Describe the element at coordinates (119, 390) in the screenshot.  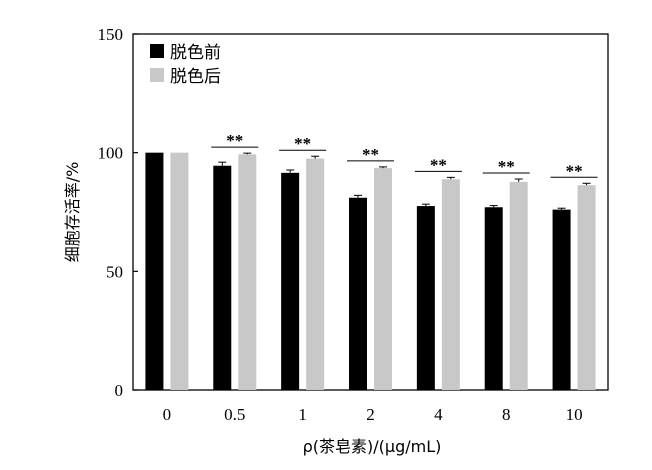
I see `y-tick-label: 0` at that location.